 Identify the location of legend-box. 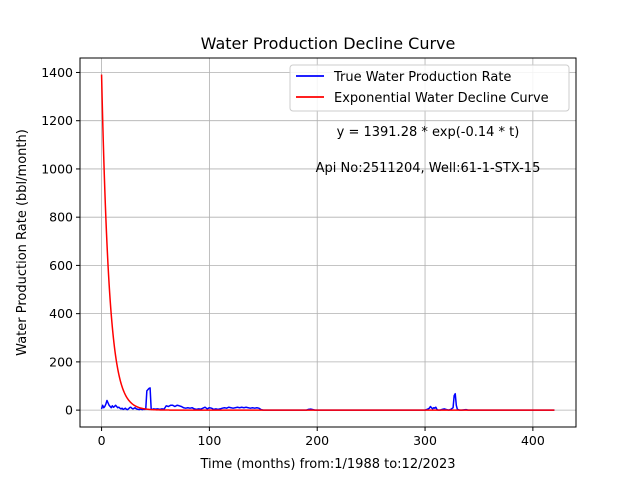
(429, 88).